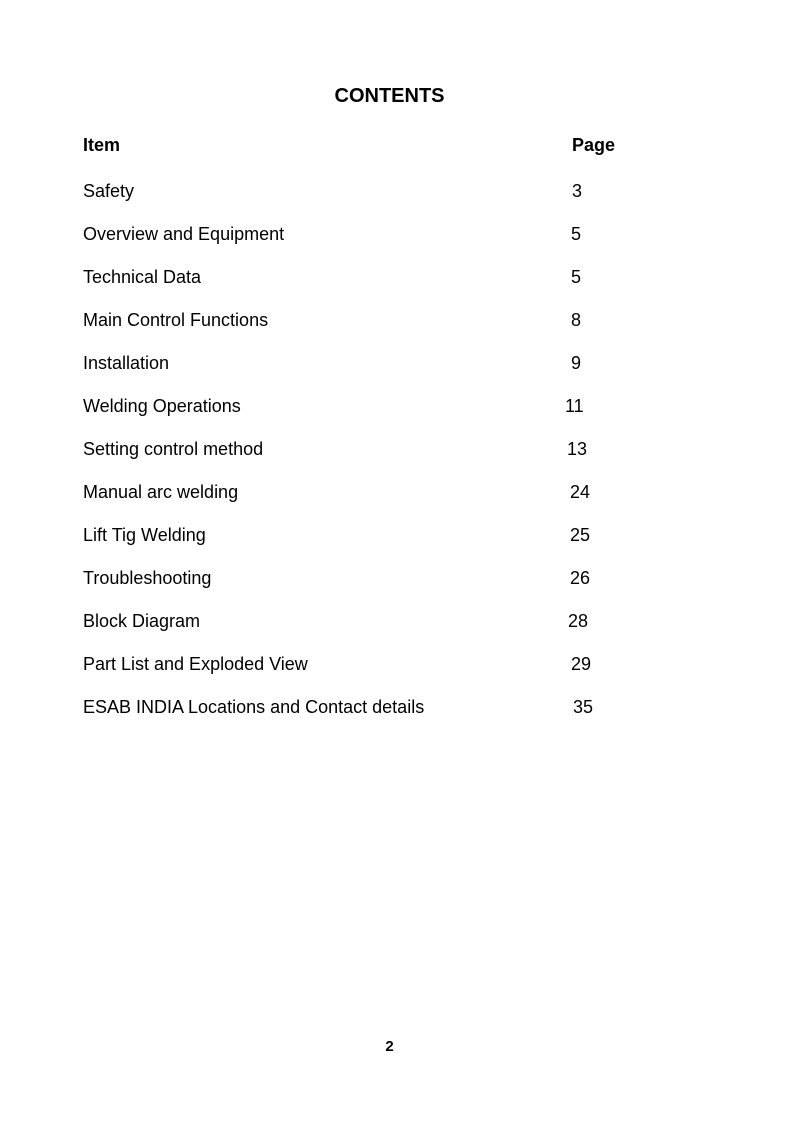 The height and width of the screenshot is (1122, 795). What do you see at coordinates (397, 408) in the screenshot?
I see `toc-entry: Welding Operations 11` at bounding box center [397, 408].